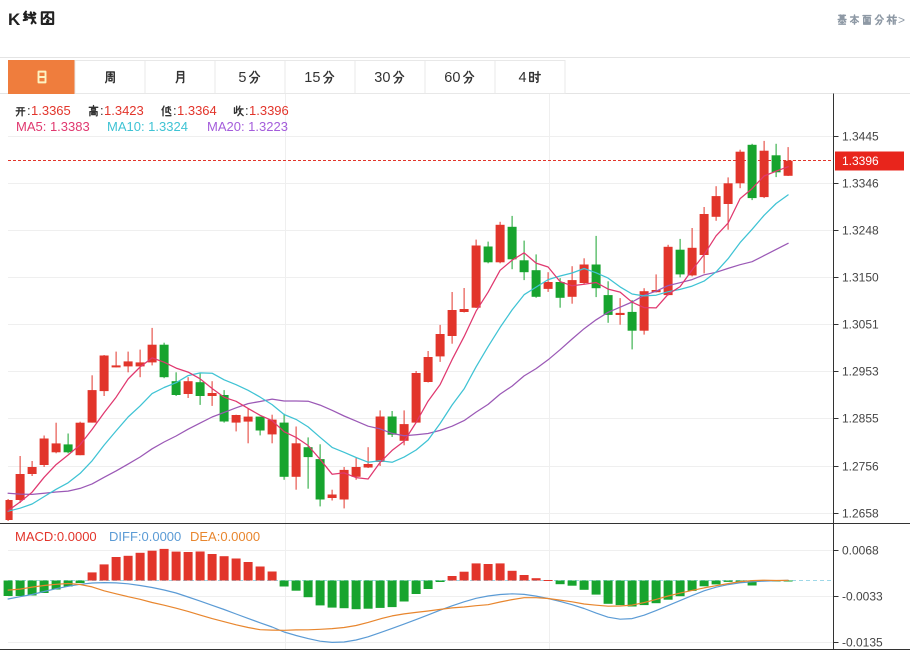 The height and width of the screenshot is (659, 910). What do you see at coordinates (860, 184) in the screenshot?
I see `svg-text: 1.3346` at bounding box center [860, 184].